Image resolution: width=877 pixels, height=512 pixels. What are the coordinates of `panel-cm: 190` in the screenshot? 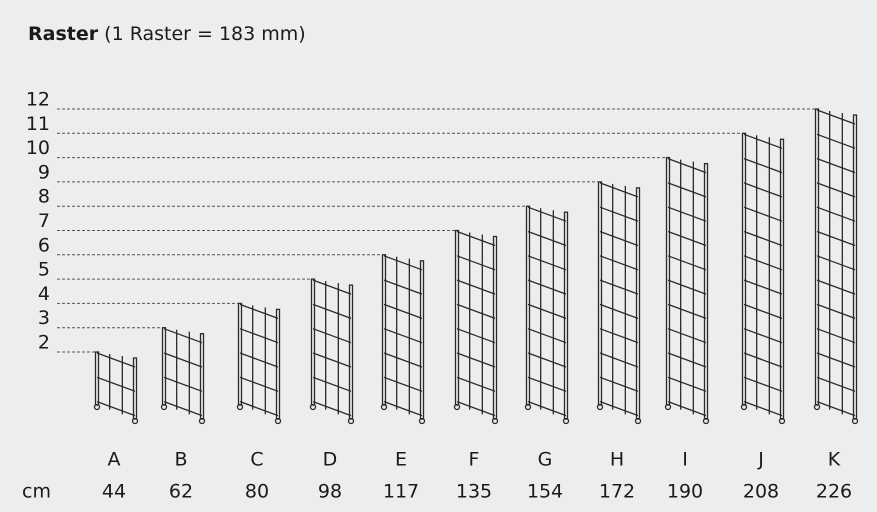 It's located at (685, 492).